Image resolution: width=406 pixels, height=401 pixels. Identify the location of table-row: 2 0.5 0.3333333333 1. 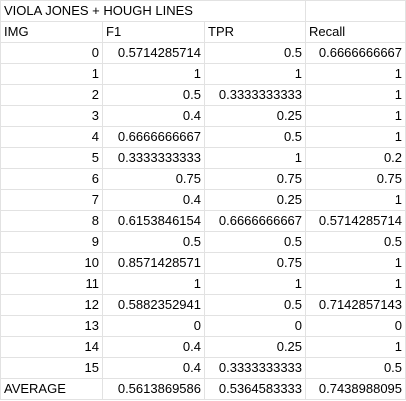
(203, 95).